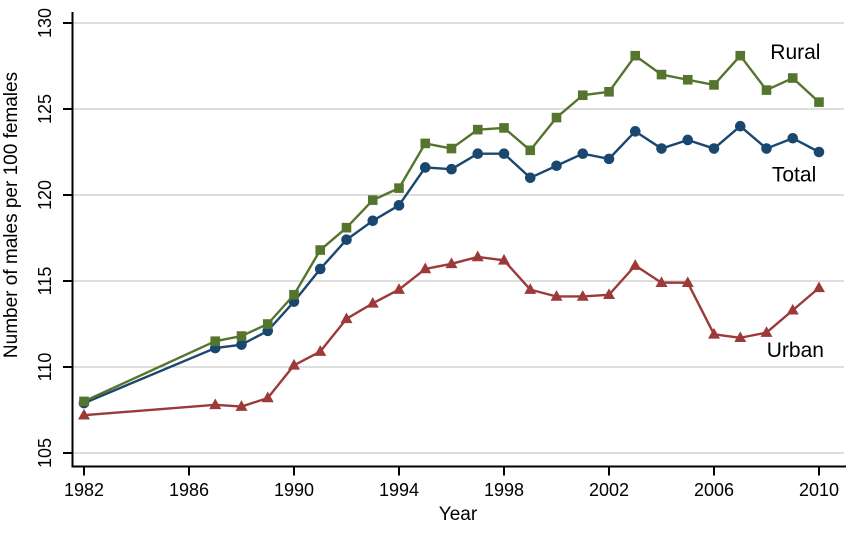  Describe the element at coordinates (45, 281) in the screenshot. I see `y-tick-label-115: 115` at that location.